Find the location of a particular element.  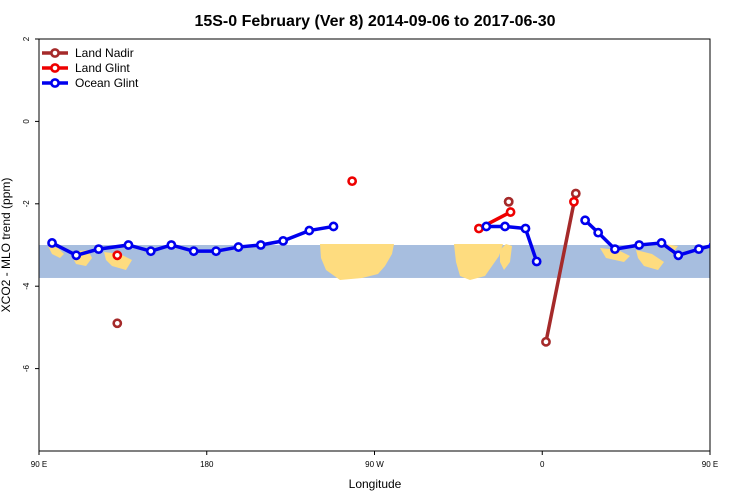

land-nadir-line is located at coordinates (561, 268).